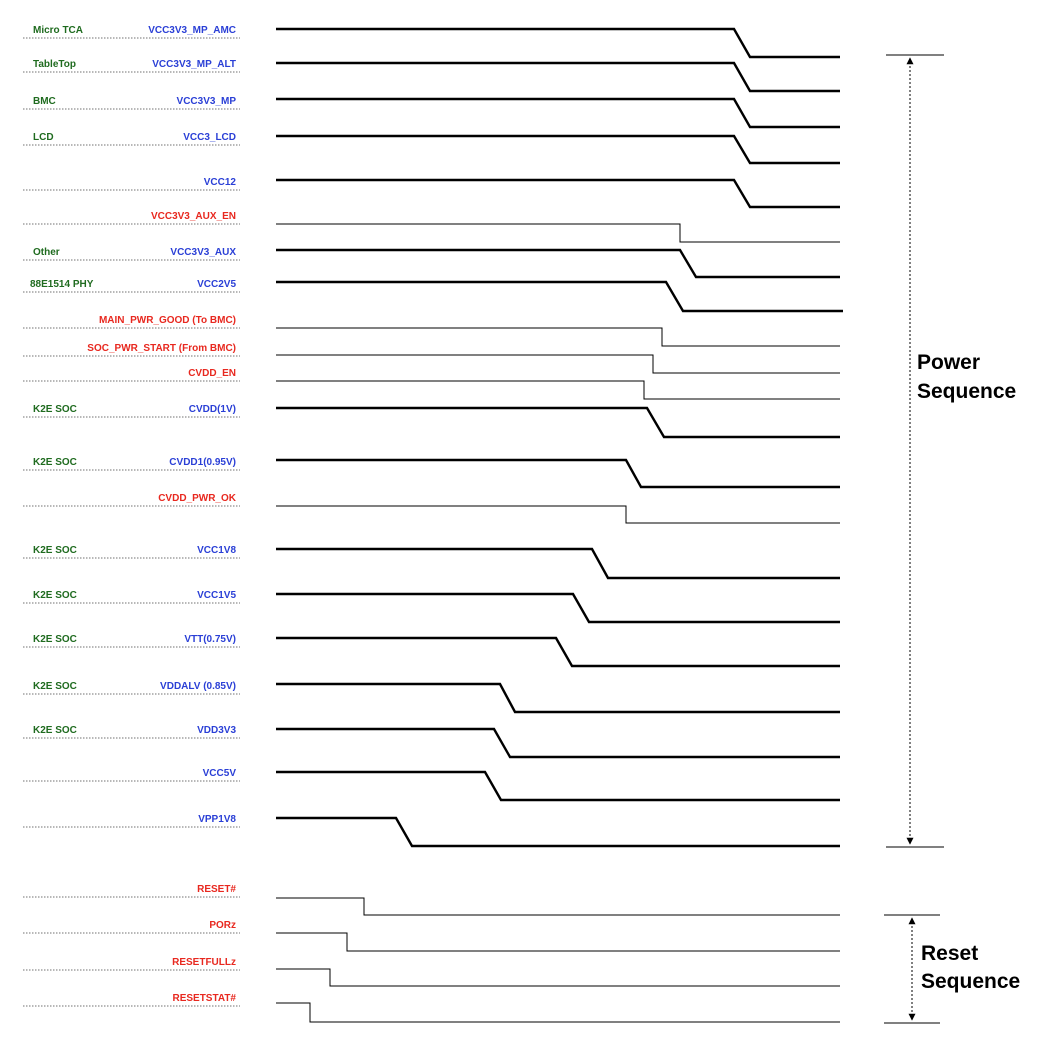 This screenshot has width=1048, height=1049. I want to click on signal-name-label: RESETFULLz, so click(204, 962).